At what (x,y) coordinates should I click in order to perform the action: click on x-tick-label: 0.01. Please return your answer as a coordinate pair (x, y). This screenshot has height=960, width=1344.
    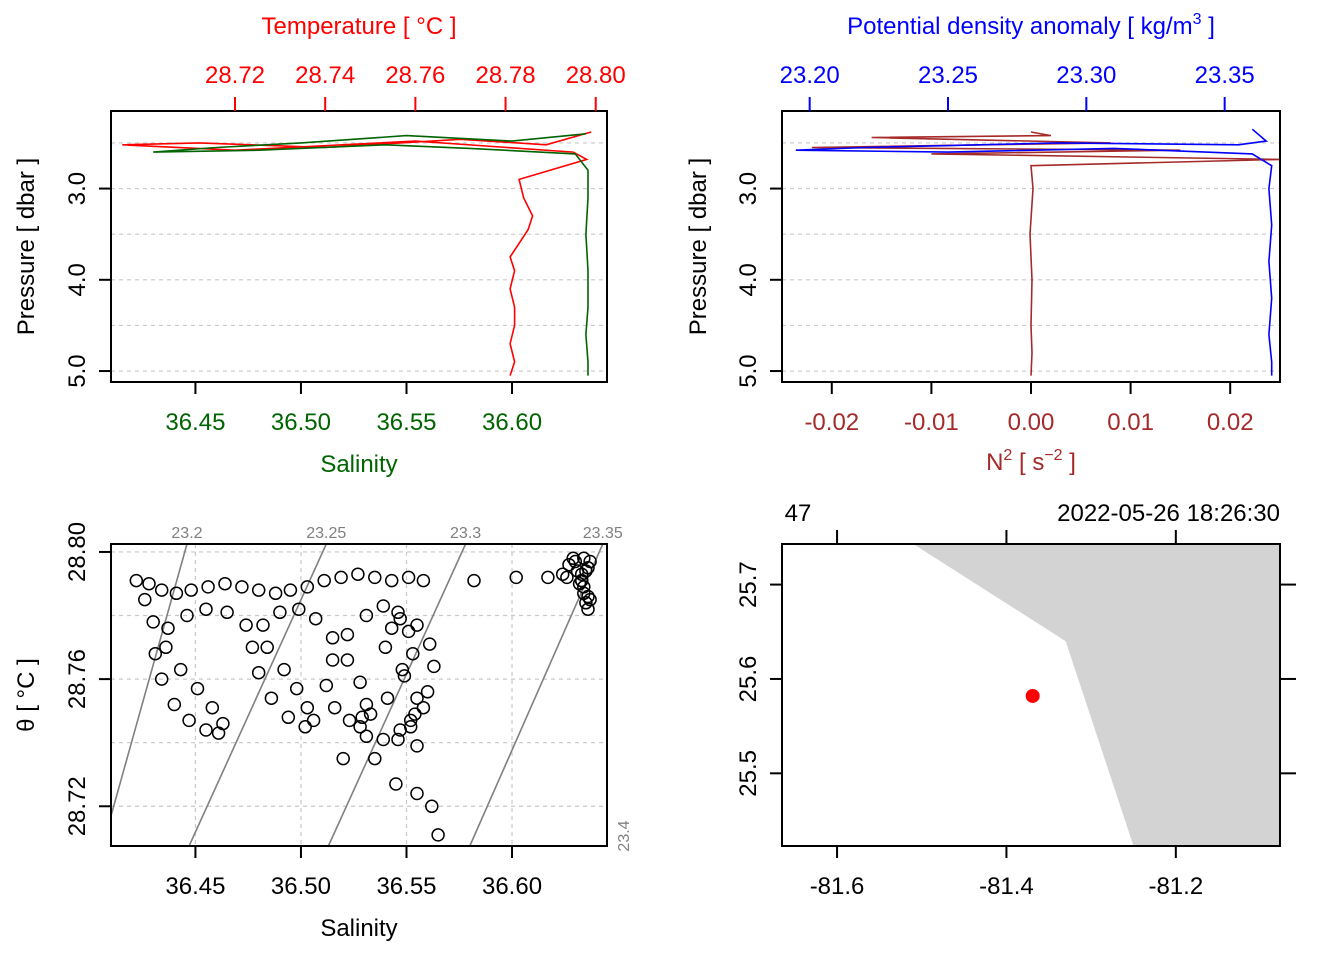
    Looking at the image, I should click on (1130, 422).